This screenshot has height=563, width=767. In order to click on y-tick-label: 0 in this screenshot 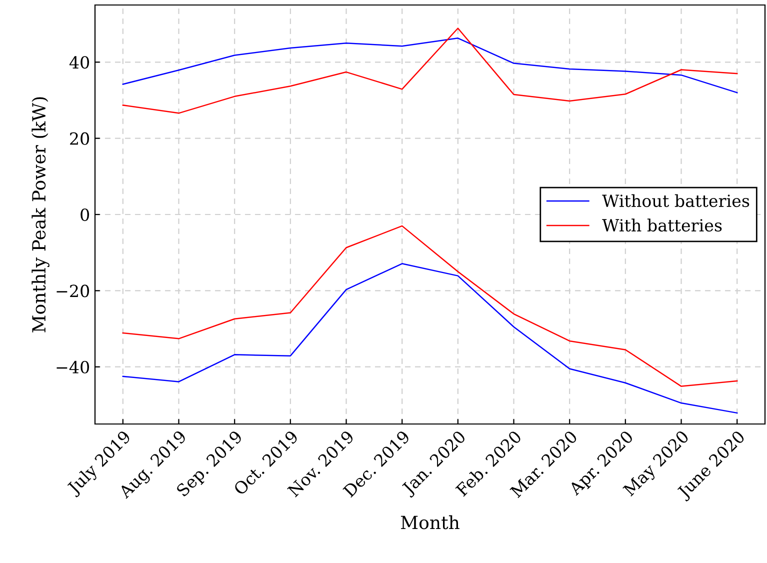, I will do `click(85, 215)`.